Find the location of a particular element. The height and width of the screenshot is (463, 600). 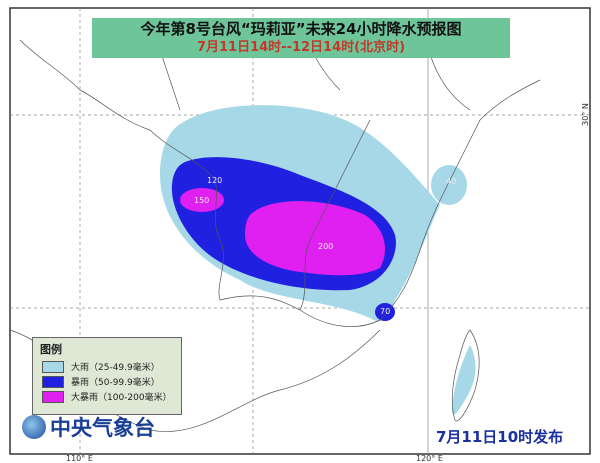

heavy-rain-area-taiwan-strait is located at coordinates (449, 185).